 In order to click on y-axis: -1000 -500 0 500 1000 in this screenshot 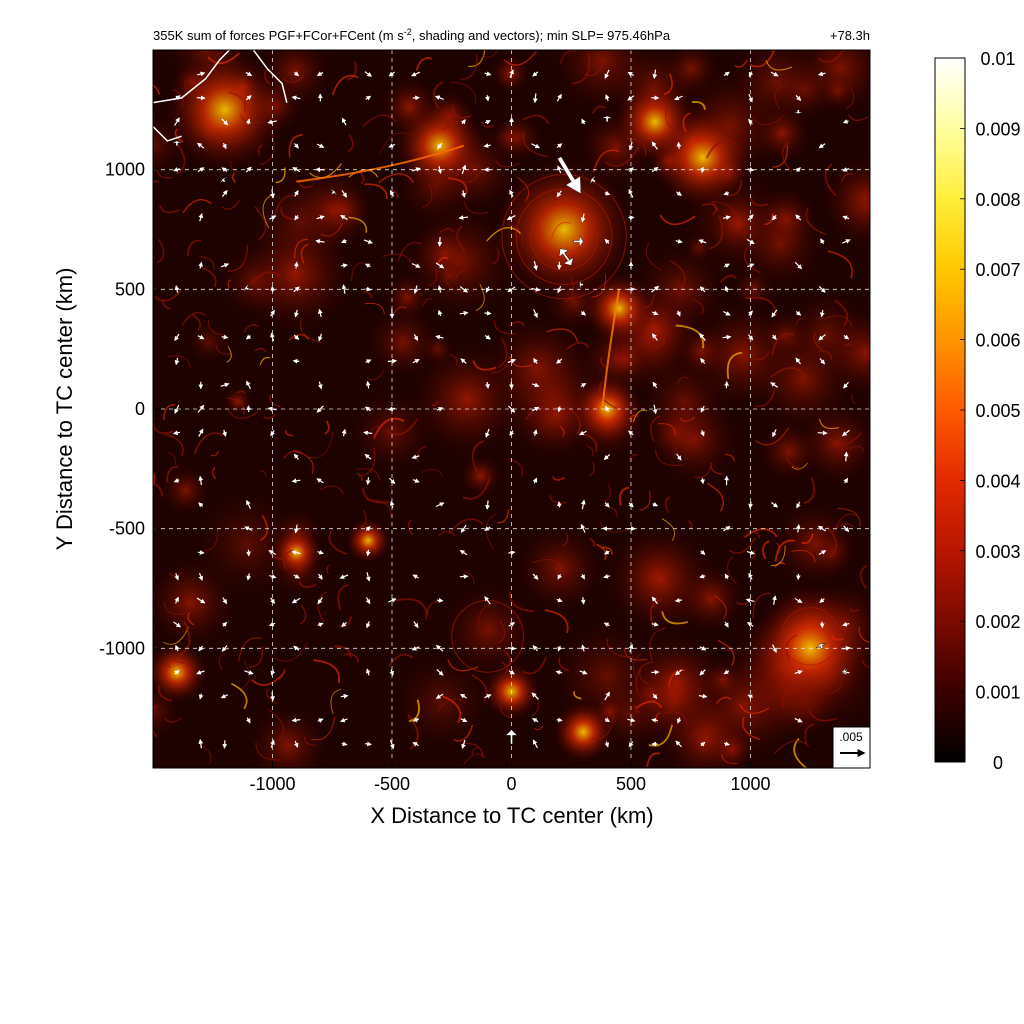, I will do `click(129, 409)`.